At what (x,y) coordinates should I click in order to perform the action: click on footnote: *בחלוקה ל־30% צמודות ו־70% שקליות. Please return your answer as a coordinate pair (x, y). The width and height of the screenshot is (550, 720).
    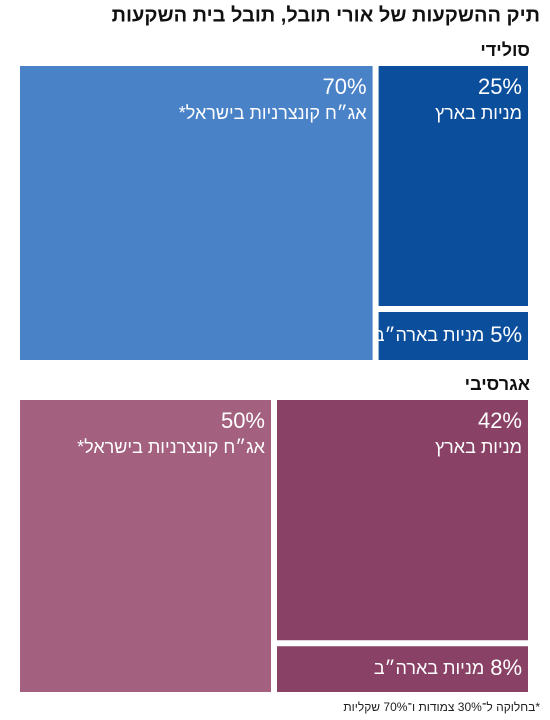
    Looking at the image, I should click on (441, 707).